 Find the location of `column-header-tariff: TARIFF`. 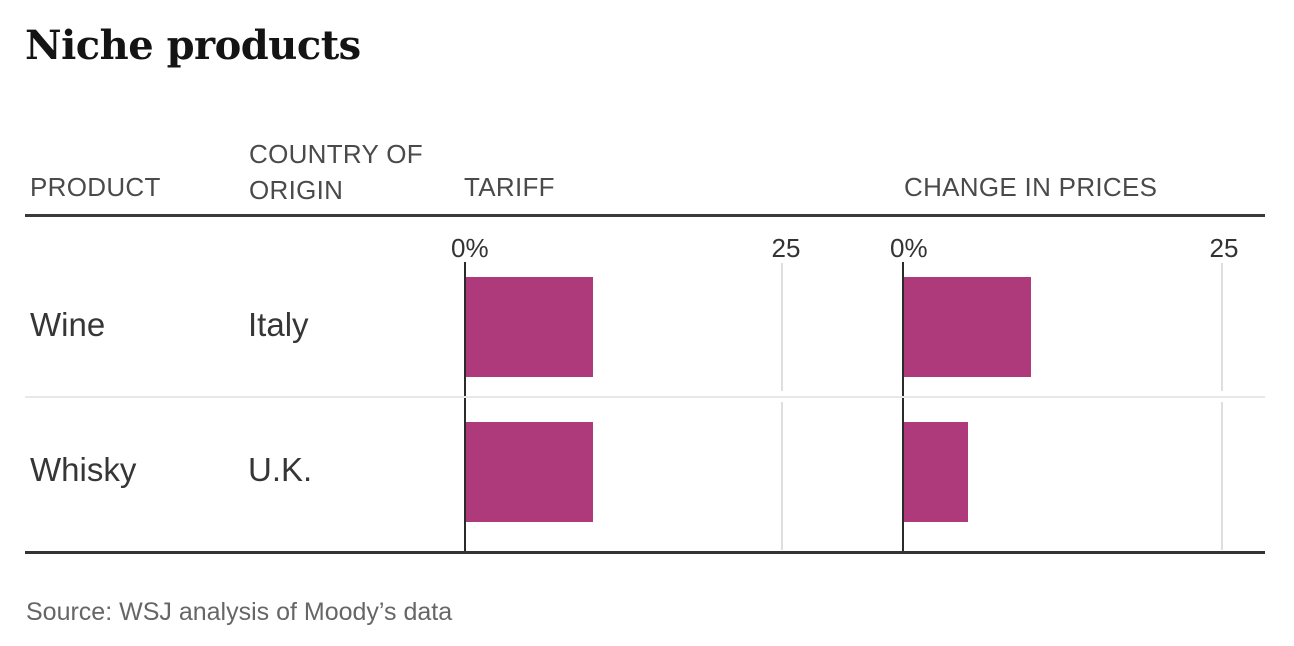

column-header-tariff: TARIFF is located at coordinates (509, 187).